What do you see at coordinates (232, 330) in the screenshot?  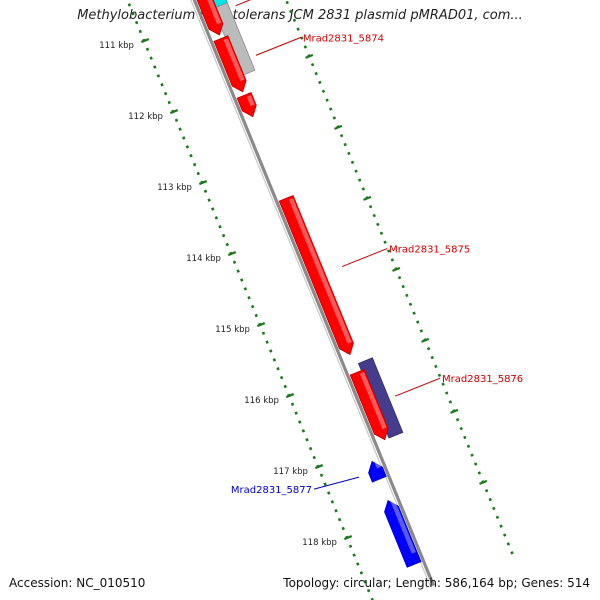 I see `scale-tick-label: 115 kbp` at bounding box center [232, 330].